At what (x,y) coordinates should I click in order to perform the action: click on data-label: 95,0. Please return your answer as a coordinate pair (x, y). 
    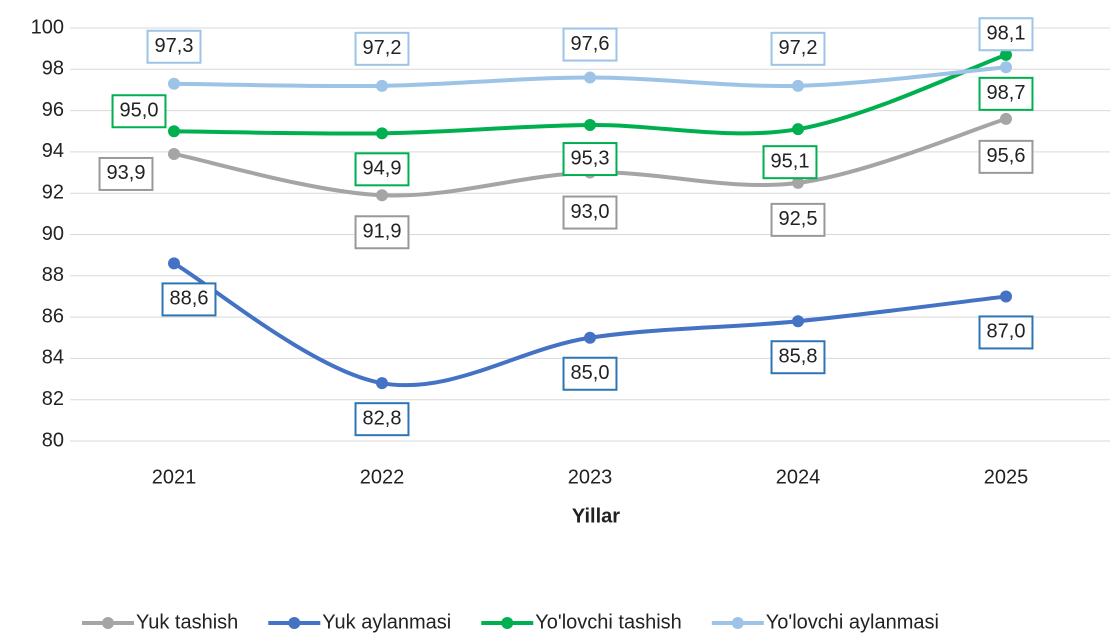
    Looking at the image, I should click on (139, 111).